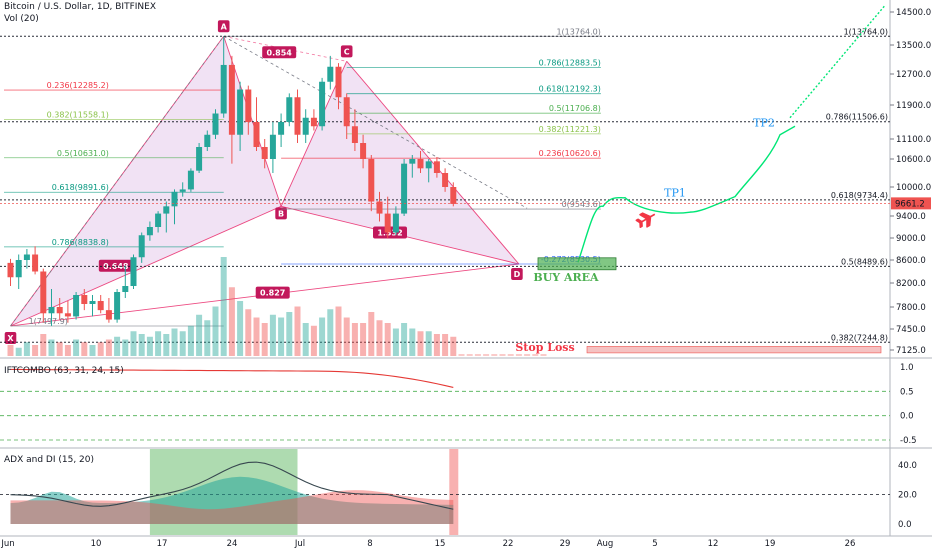 Image resolution: width=932 pixels, height=550 pixels. I want to click on fib-label: 0.786(8838.8), so click(80, 242).